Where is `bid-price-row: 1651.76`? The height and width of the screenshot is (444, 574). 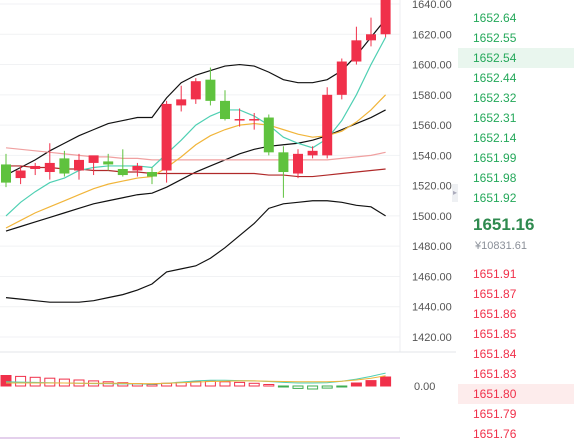 bid-price-row: 1651.76 is located at coordinates (495, 434).